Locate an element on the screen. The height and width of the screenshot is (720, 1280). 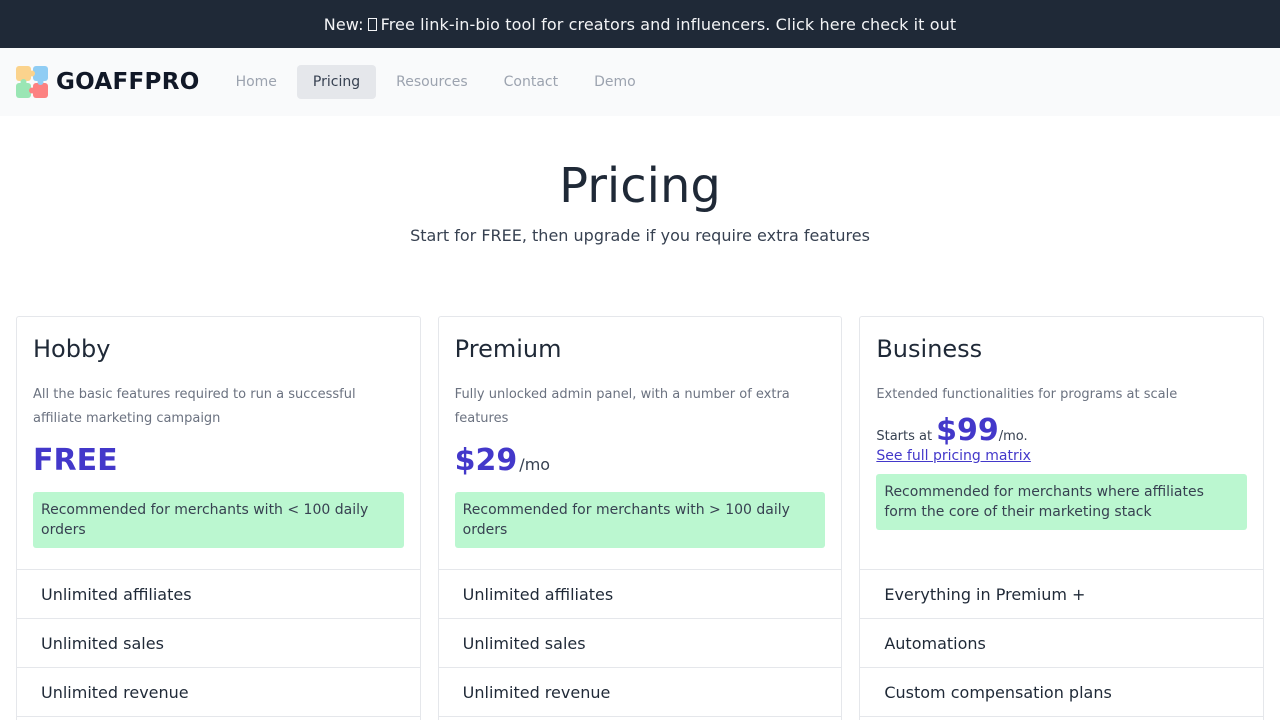
nav-demo: Demo is located at coordinates (615, 82).